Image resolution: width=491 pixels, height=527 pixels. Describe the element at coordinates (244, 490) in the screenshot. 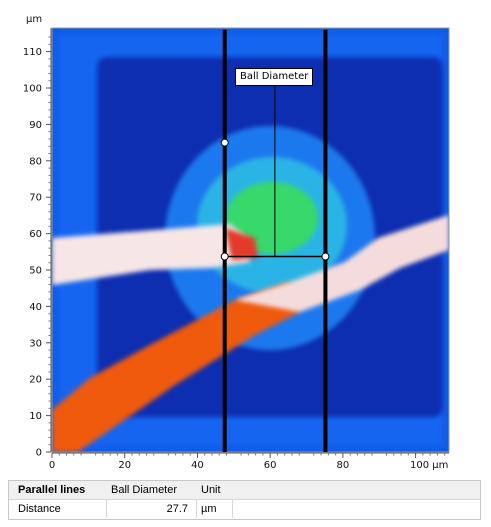

I see `results-header-row: Parallel lines Ball Diameter Unit` at that location.